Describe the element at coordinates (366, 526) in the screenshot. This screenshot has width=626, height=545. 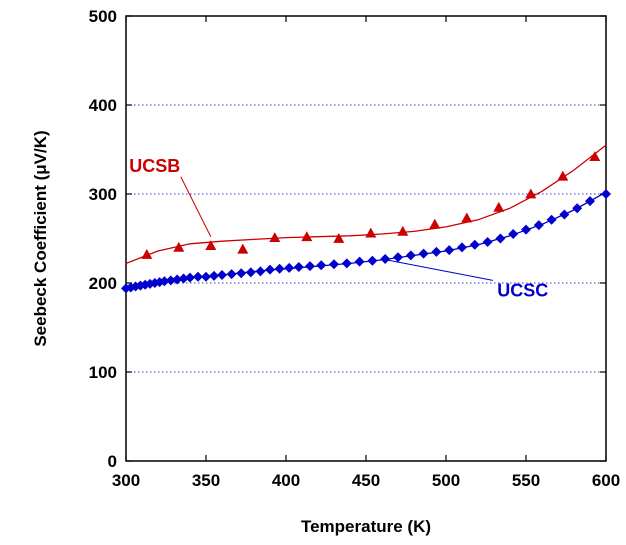
I see `x-axis-title: Temperature (K)` at that location.